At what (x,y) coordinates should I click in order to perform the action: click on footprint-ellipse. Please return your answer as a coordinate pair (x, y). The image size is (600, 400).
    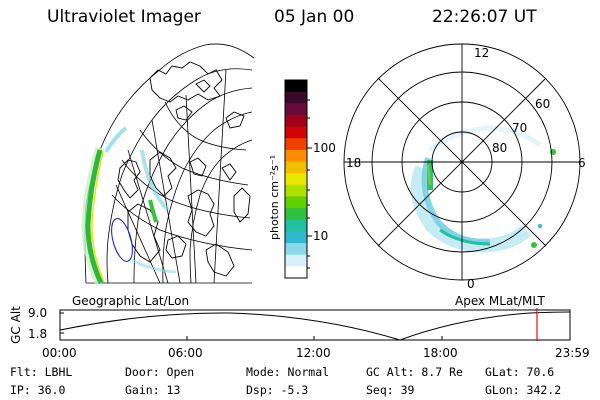
    Looking at the image, I should click on (122, 240).